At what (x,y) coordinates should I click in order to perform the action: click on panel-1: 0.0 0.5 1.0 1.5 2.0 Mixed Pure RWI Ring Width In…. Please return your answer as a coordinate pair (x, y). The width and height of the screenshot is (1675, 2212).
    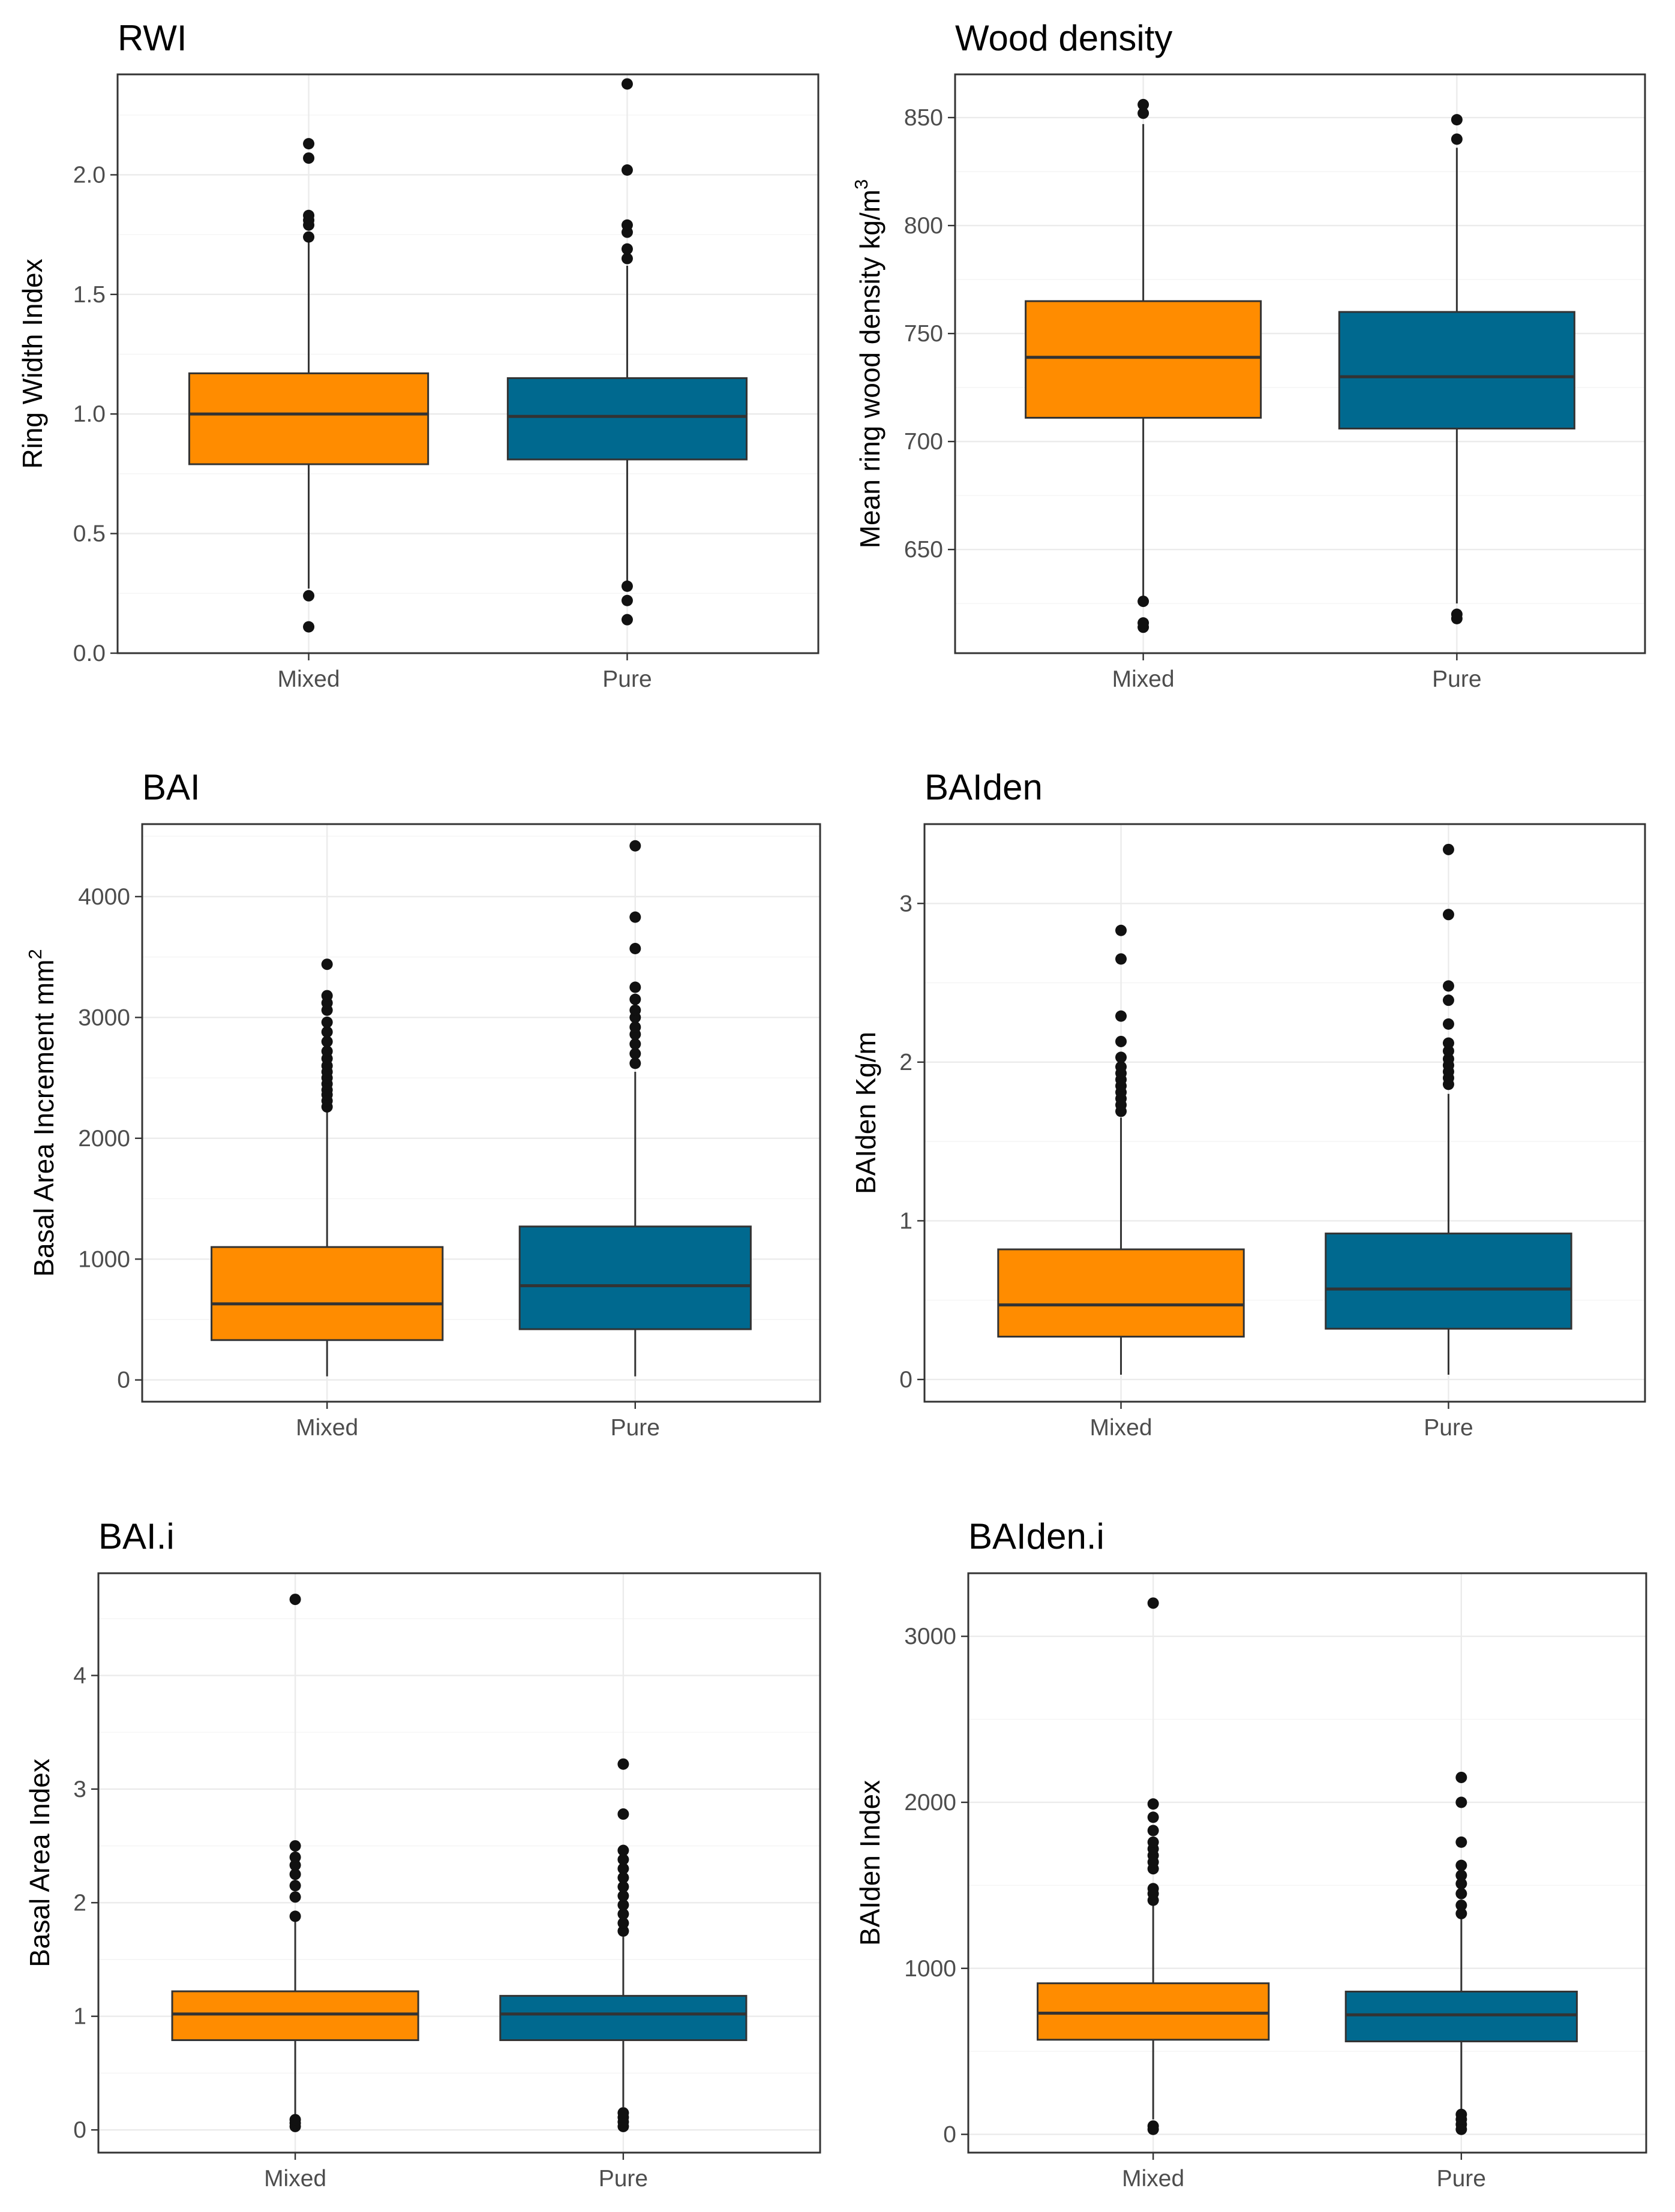
    Looking at the image, I should click on (419, 355).